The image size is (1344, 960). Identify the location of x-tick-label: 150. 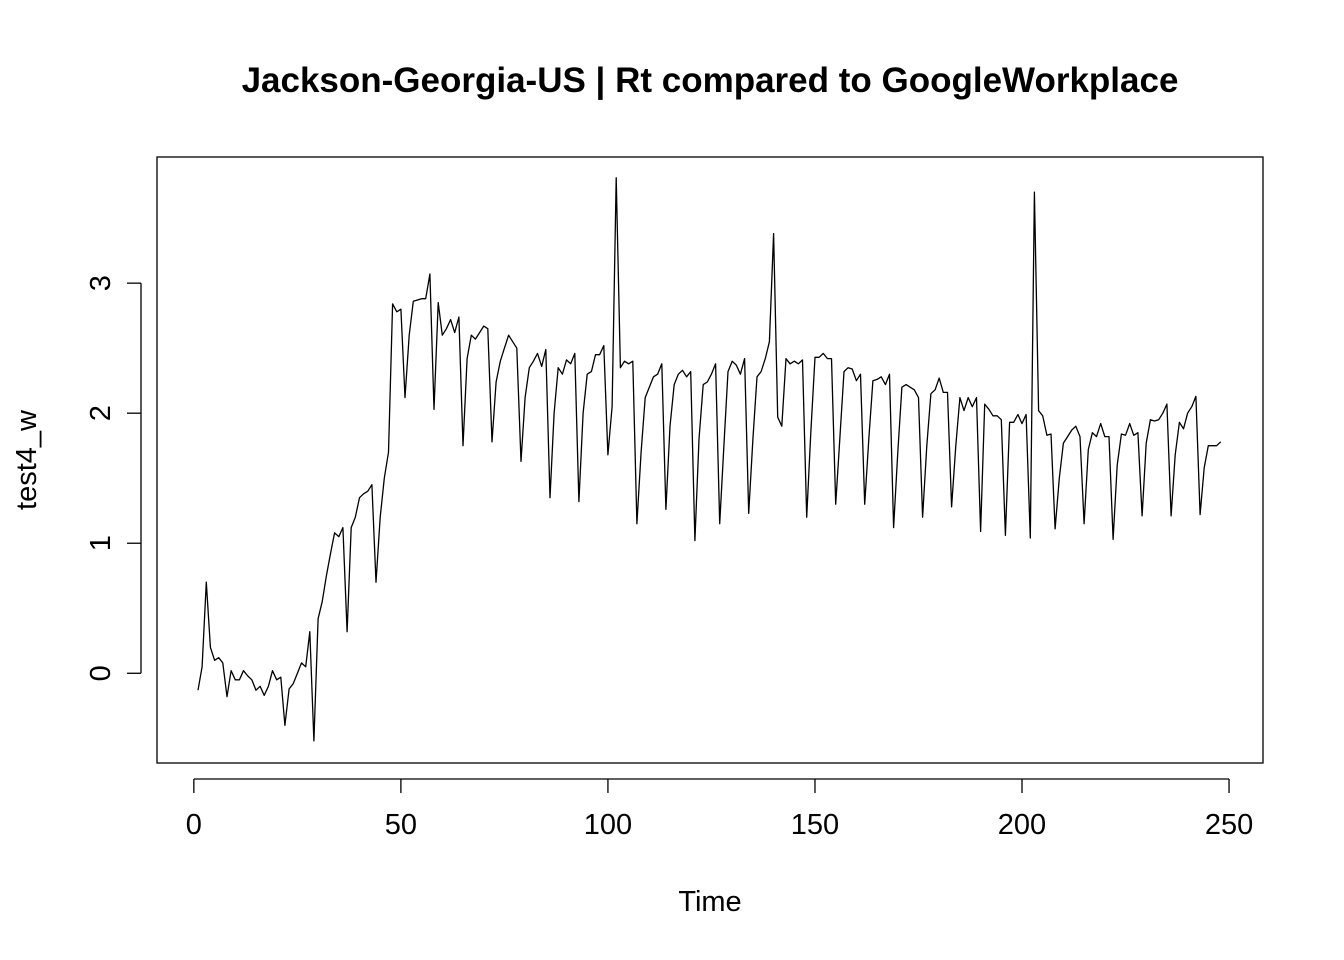
(815, 825).